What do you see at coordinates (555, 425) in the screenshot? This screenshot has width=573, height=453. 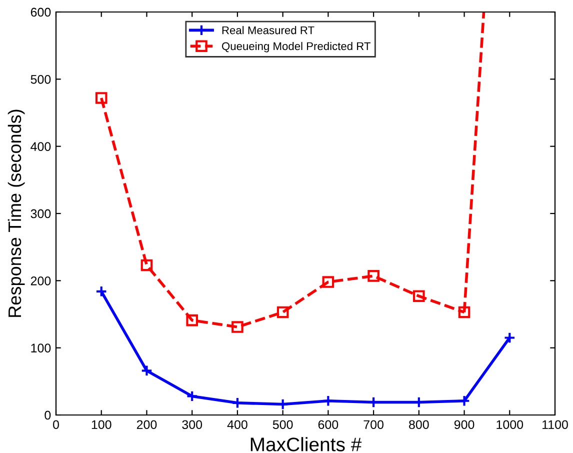 I see `x-tick-label: 1100` at bounding box center [555, 425].